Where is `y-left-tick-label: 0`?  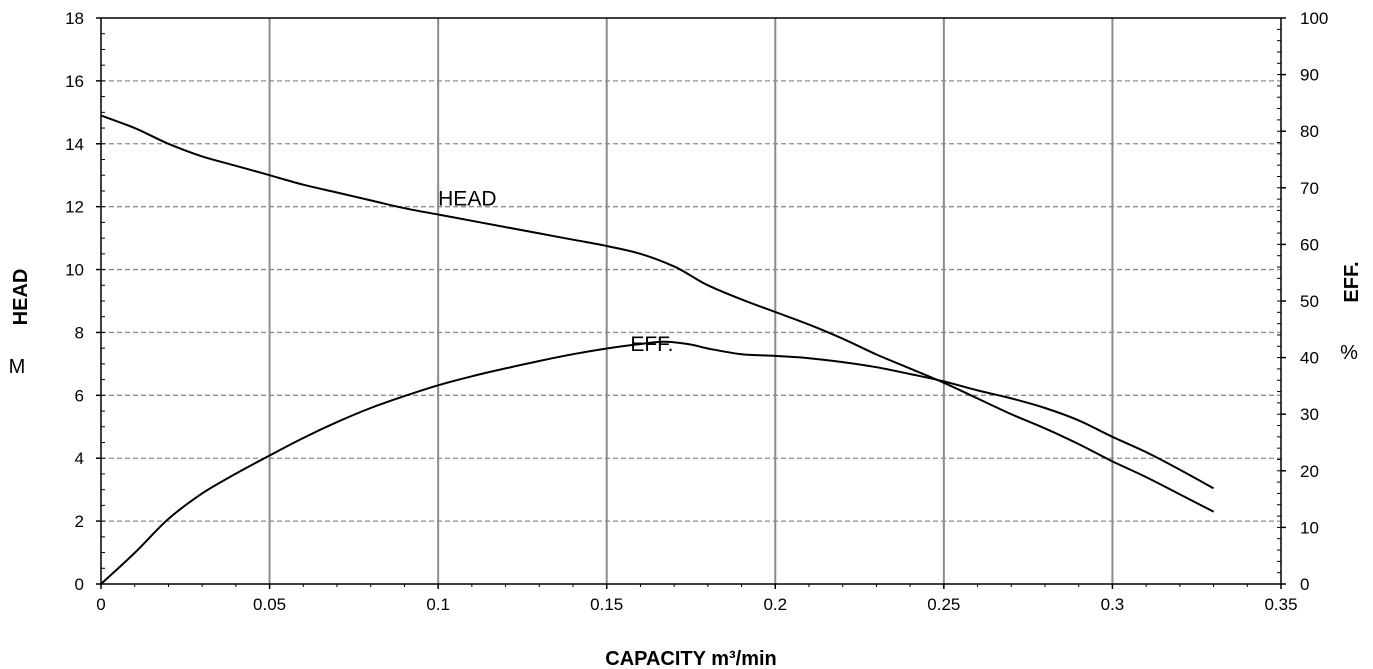
y-left-tick-label: 0 is located at coordinates (79, 584).